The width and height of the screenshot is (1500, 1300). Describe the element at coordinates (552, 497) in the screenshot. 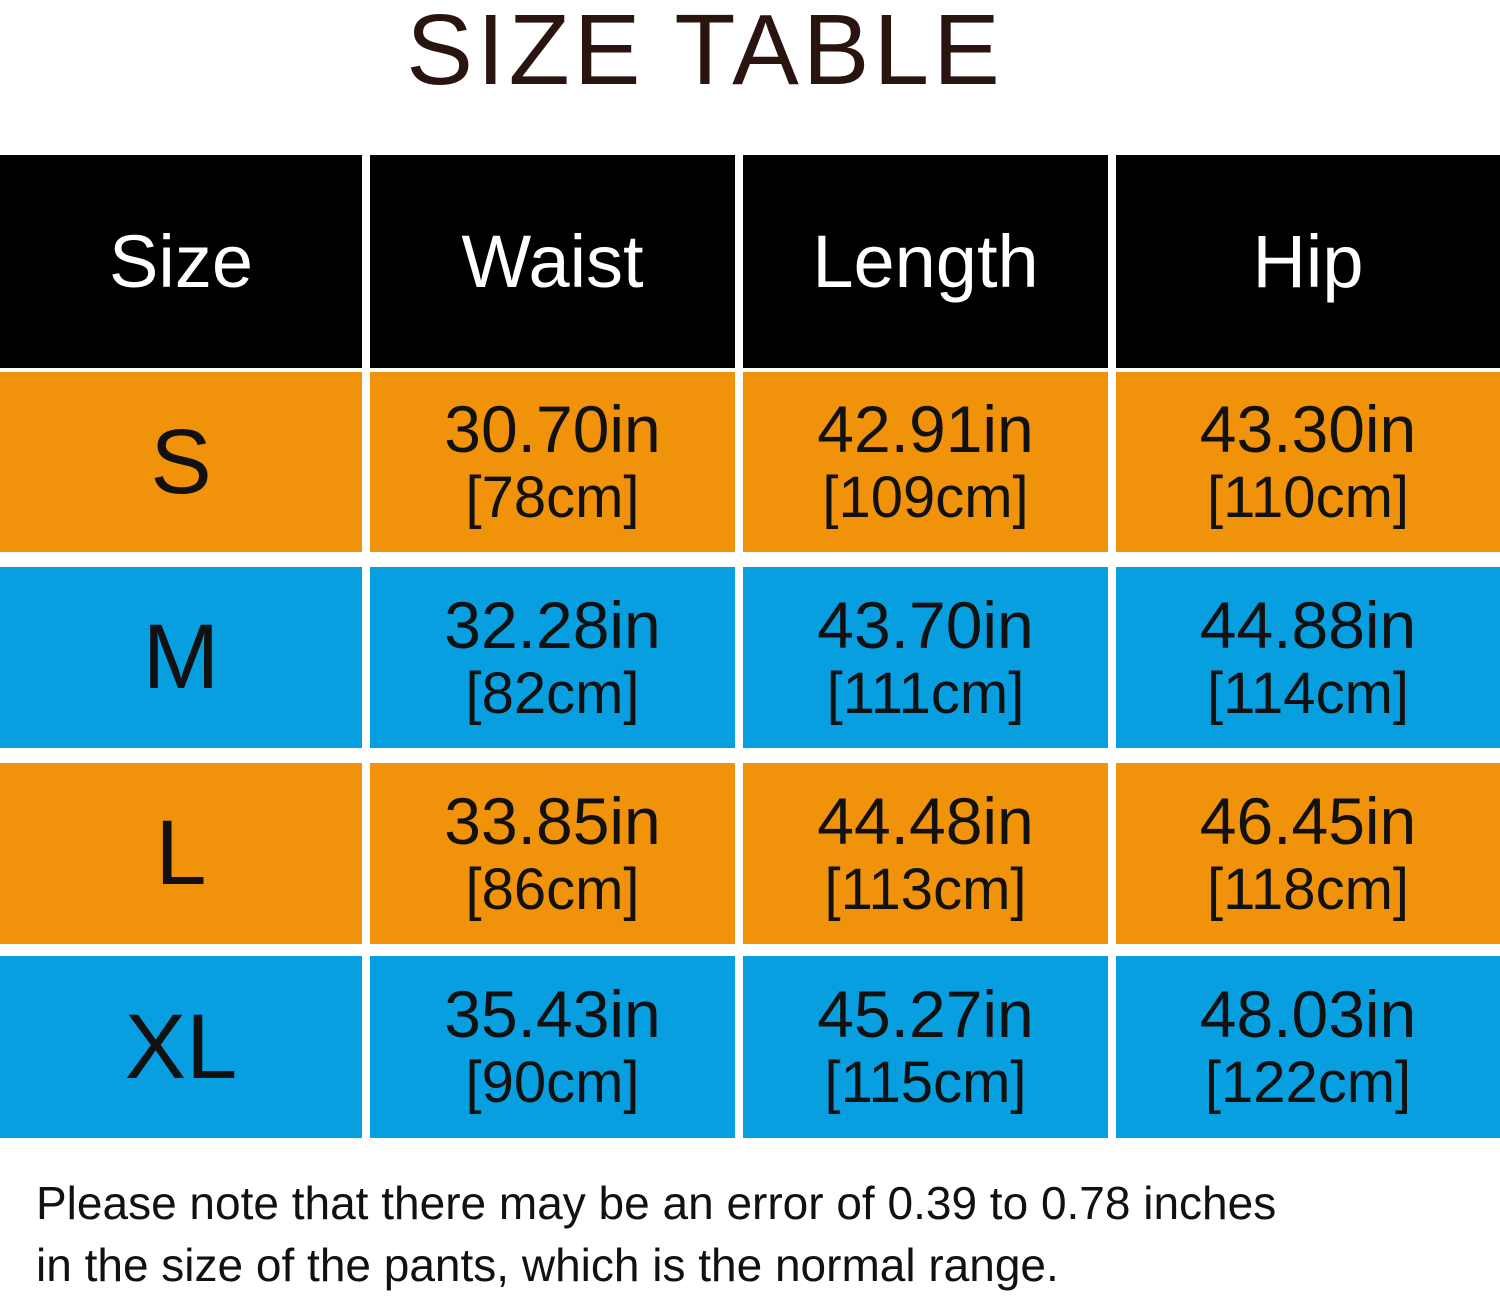

I see `cm-value: [78cm]` at that location.